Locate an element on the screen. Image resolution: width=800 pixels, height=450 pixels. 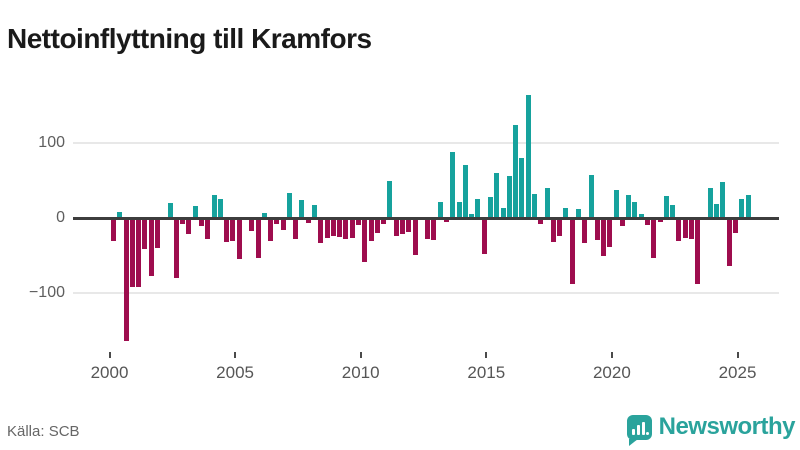
bar-2007-q1 is located at coordinates (289, 205).